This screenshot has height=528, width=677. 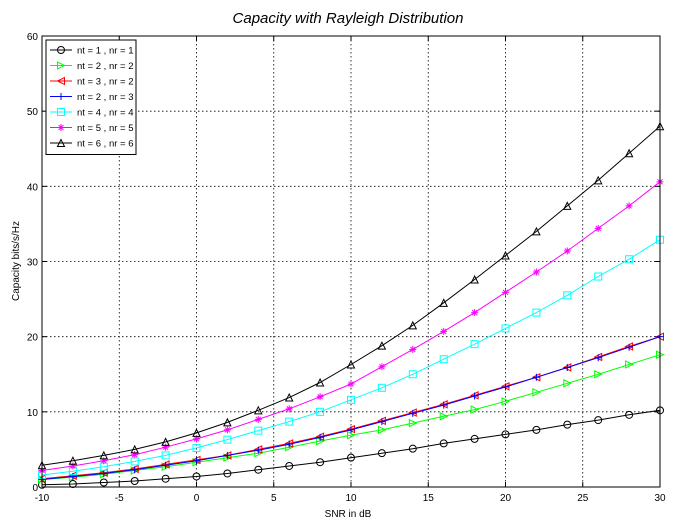 What do you see at coordinates (351, 498) in the screenshot?
I see `x-tick-label: 10` at bounding box center [351, 498].